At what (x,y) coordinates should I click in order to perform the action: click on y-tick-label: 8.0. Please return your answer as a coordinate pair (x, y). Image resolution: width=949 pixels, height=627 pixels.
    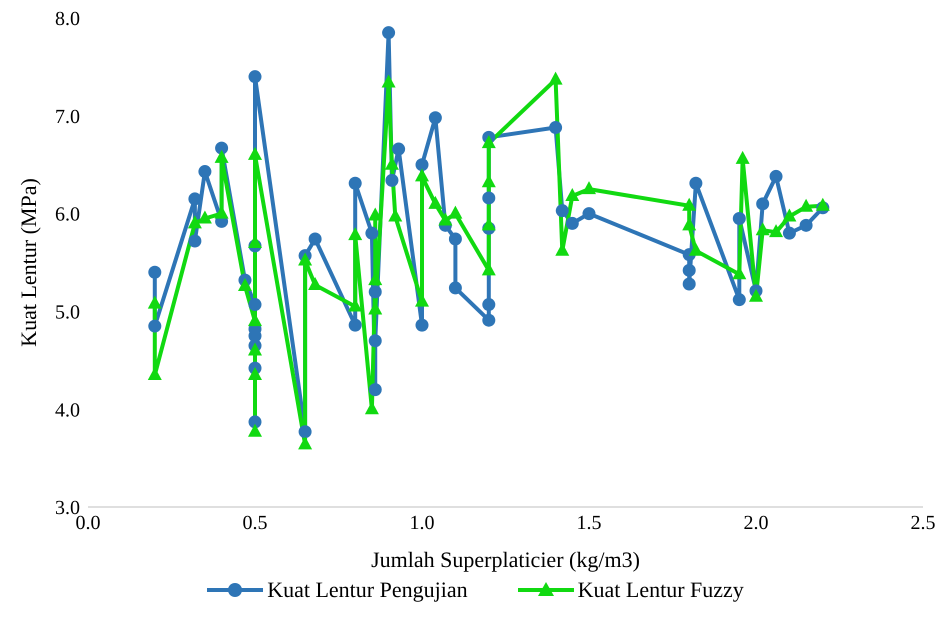
    Looking at the image, I should click on (67, 19).